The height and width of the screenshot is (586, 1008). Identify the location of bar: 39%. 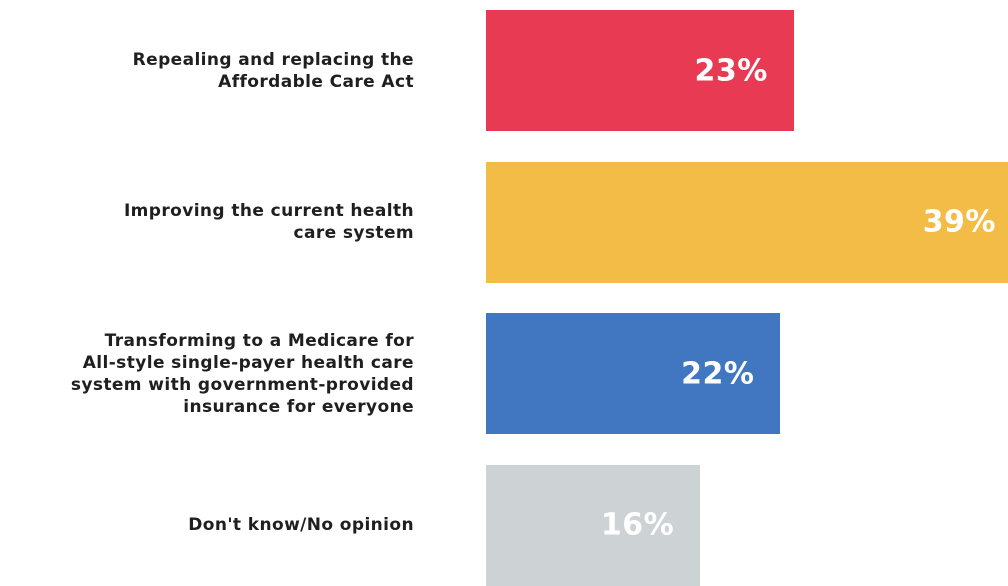
(747, 222).